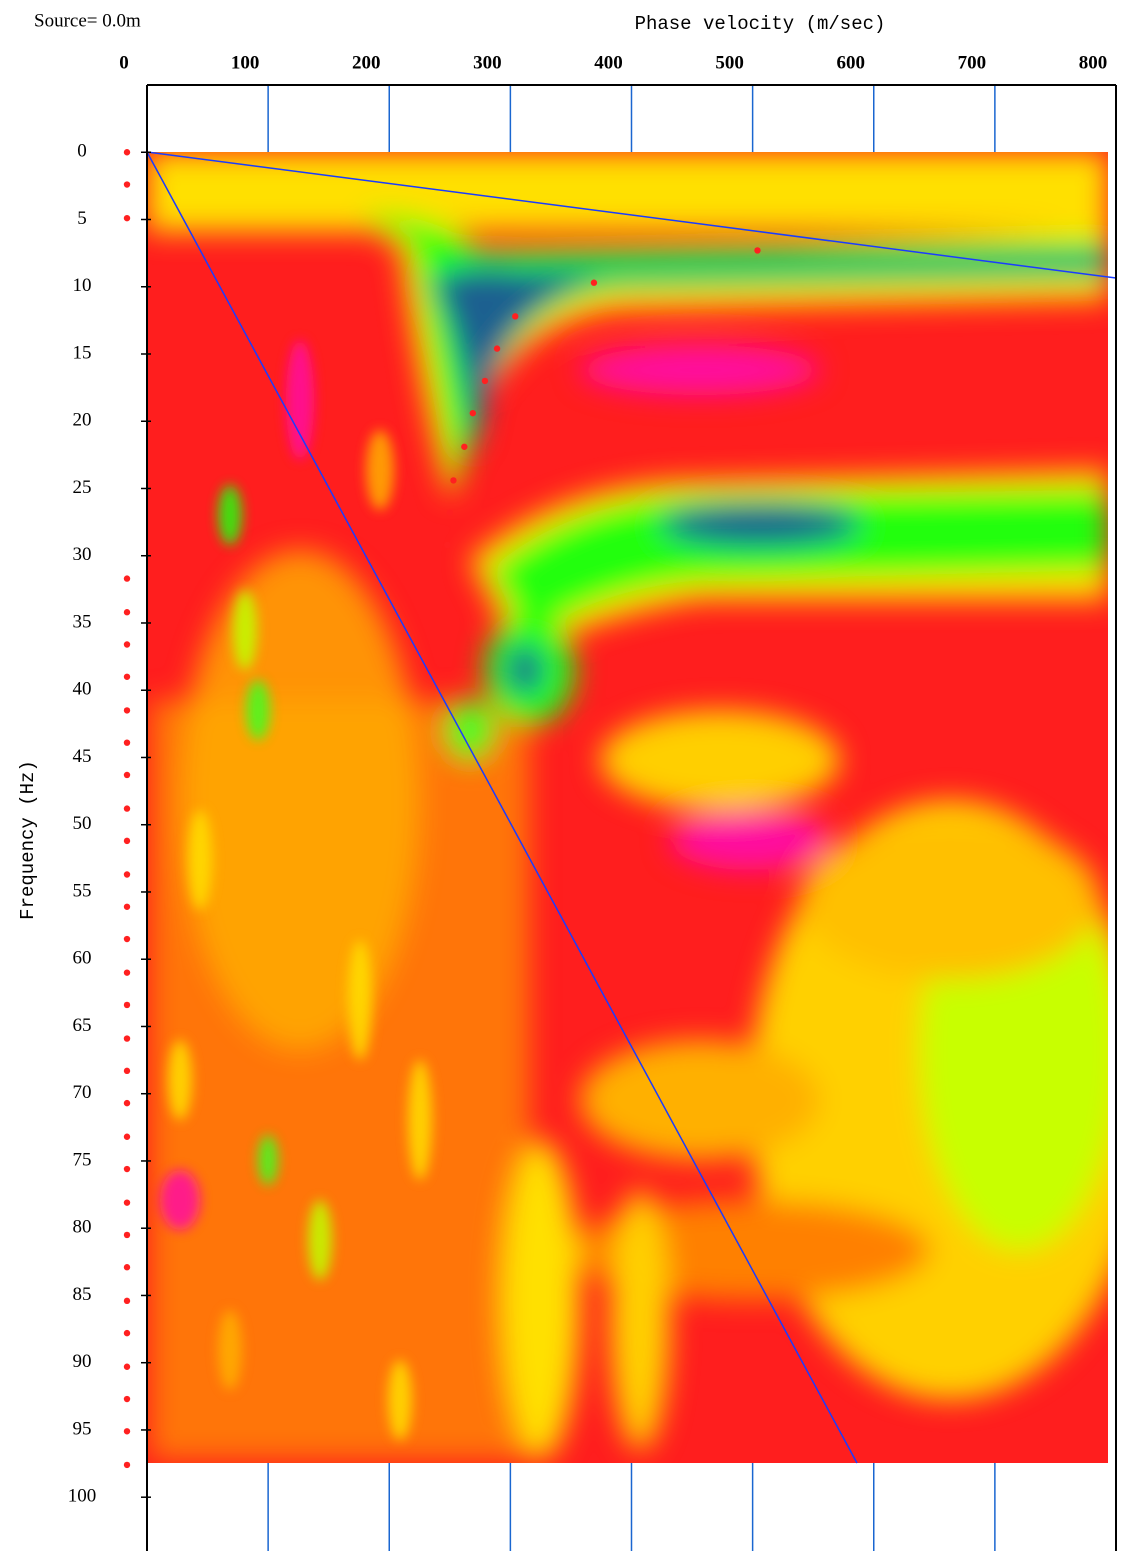 Image resolution: width=1130 pixels, height=1551 pixels. Describe the element at coordinates (82, 1227) in the screenshot. I see `y-tick-label: 80` at that location.